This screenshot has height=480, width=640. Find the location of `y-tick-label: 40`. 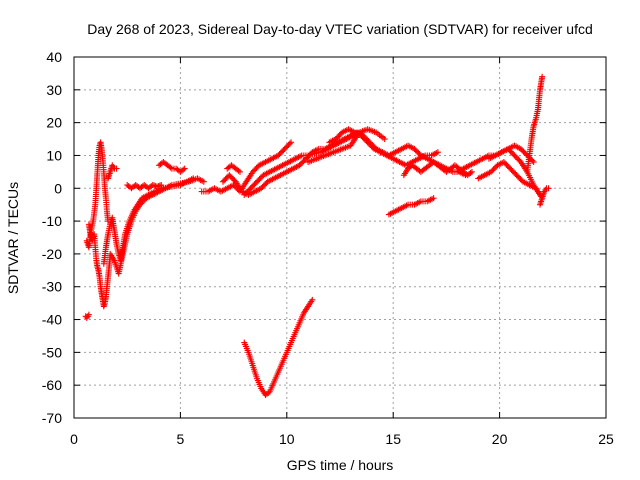

y-tick-label: 40 is located at coordinates (54, 57).